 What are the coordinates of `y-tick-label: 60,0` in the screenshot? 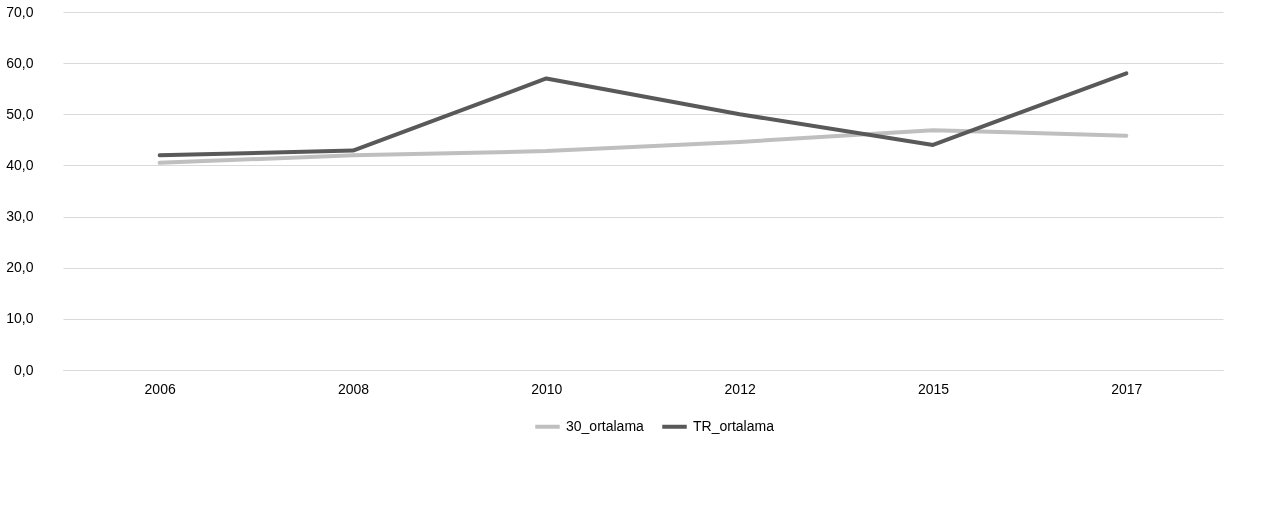 It's located at (20, 62).